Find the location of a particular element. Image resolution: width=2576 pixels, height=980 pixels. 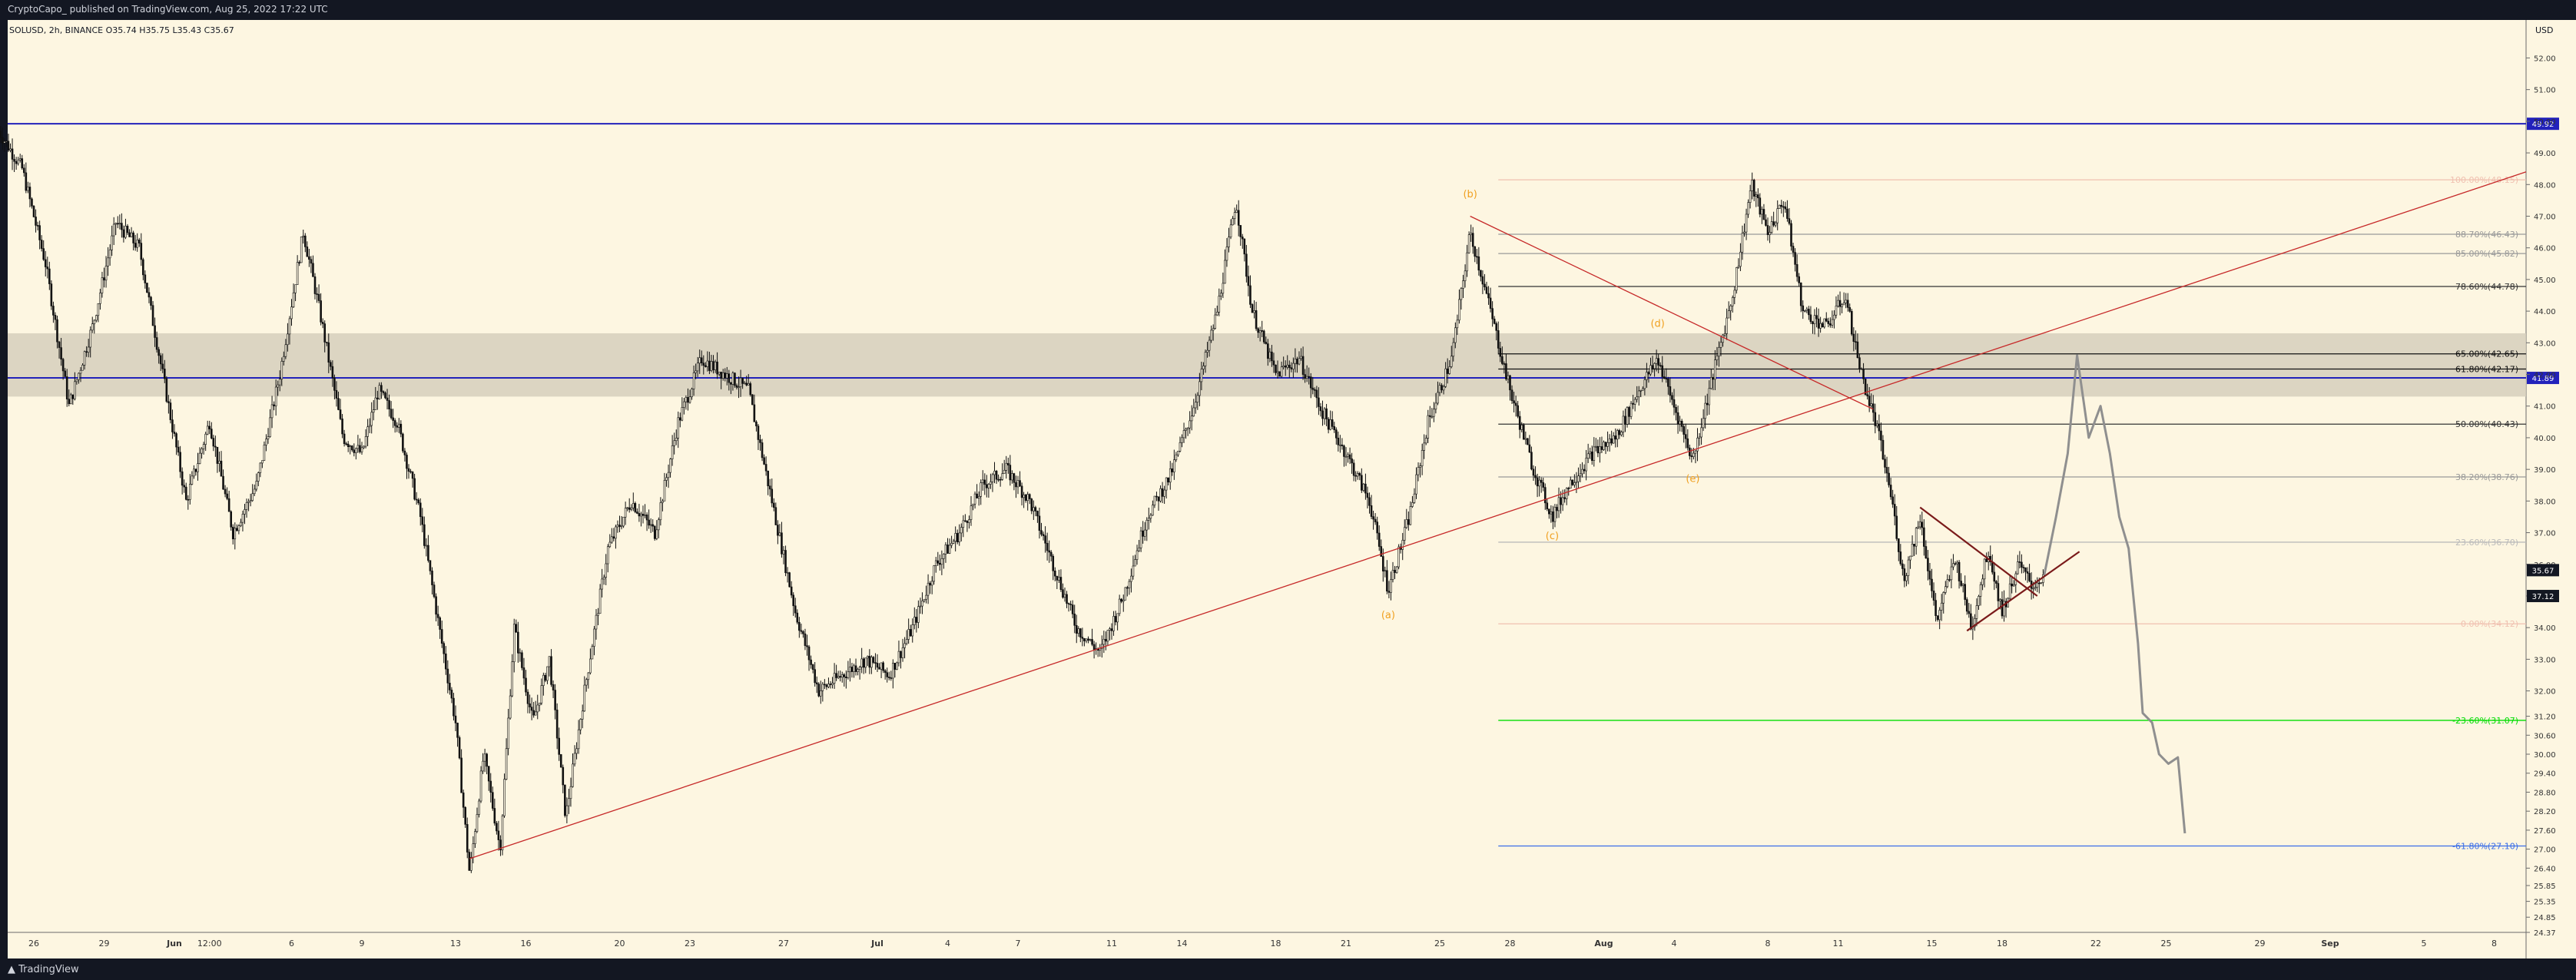

time-tick-label: 23 is located at coordinates (690, 944).